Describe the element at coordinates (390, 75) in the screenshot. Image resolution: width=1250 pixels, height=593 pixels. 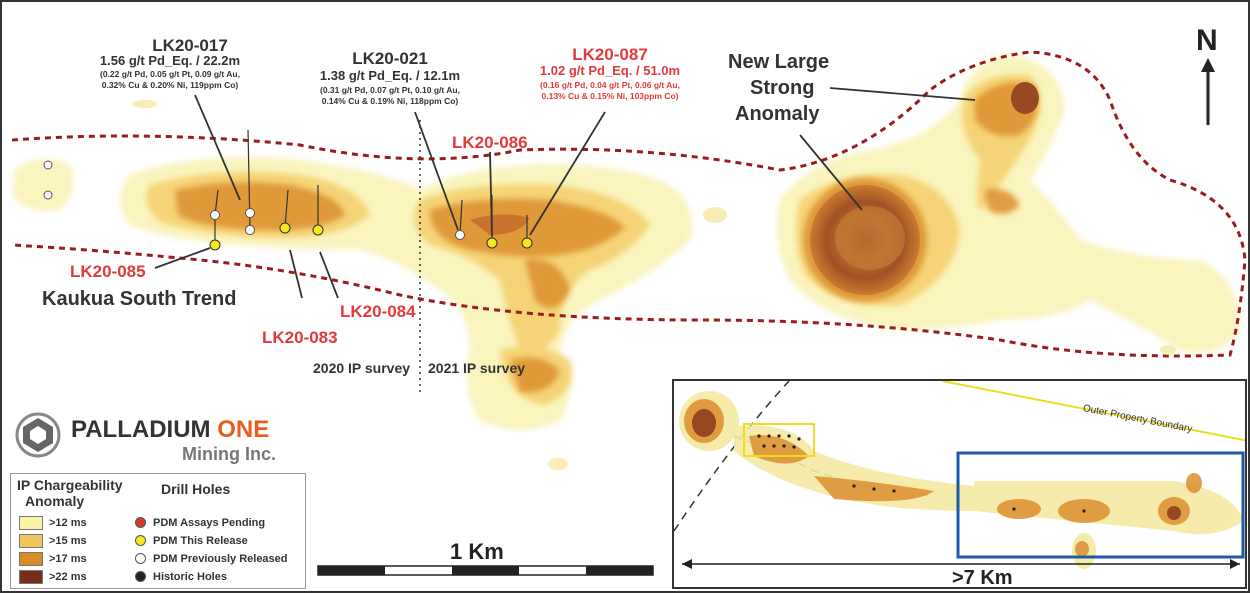
I see `hole-grade-lk20-021: 1.38 g/t Pd_Eq. / 12.1m` at that location.